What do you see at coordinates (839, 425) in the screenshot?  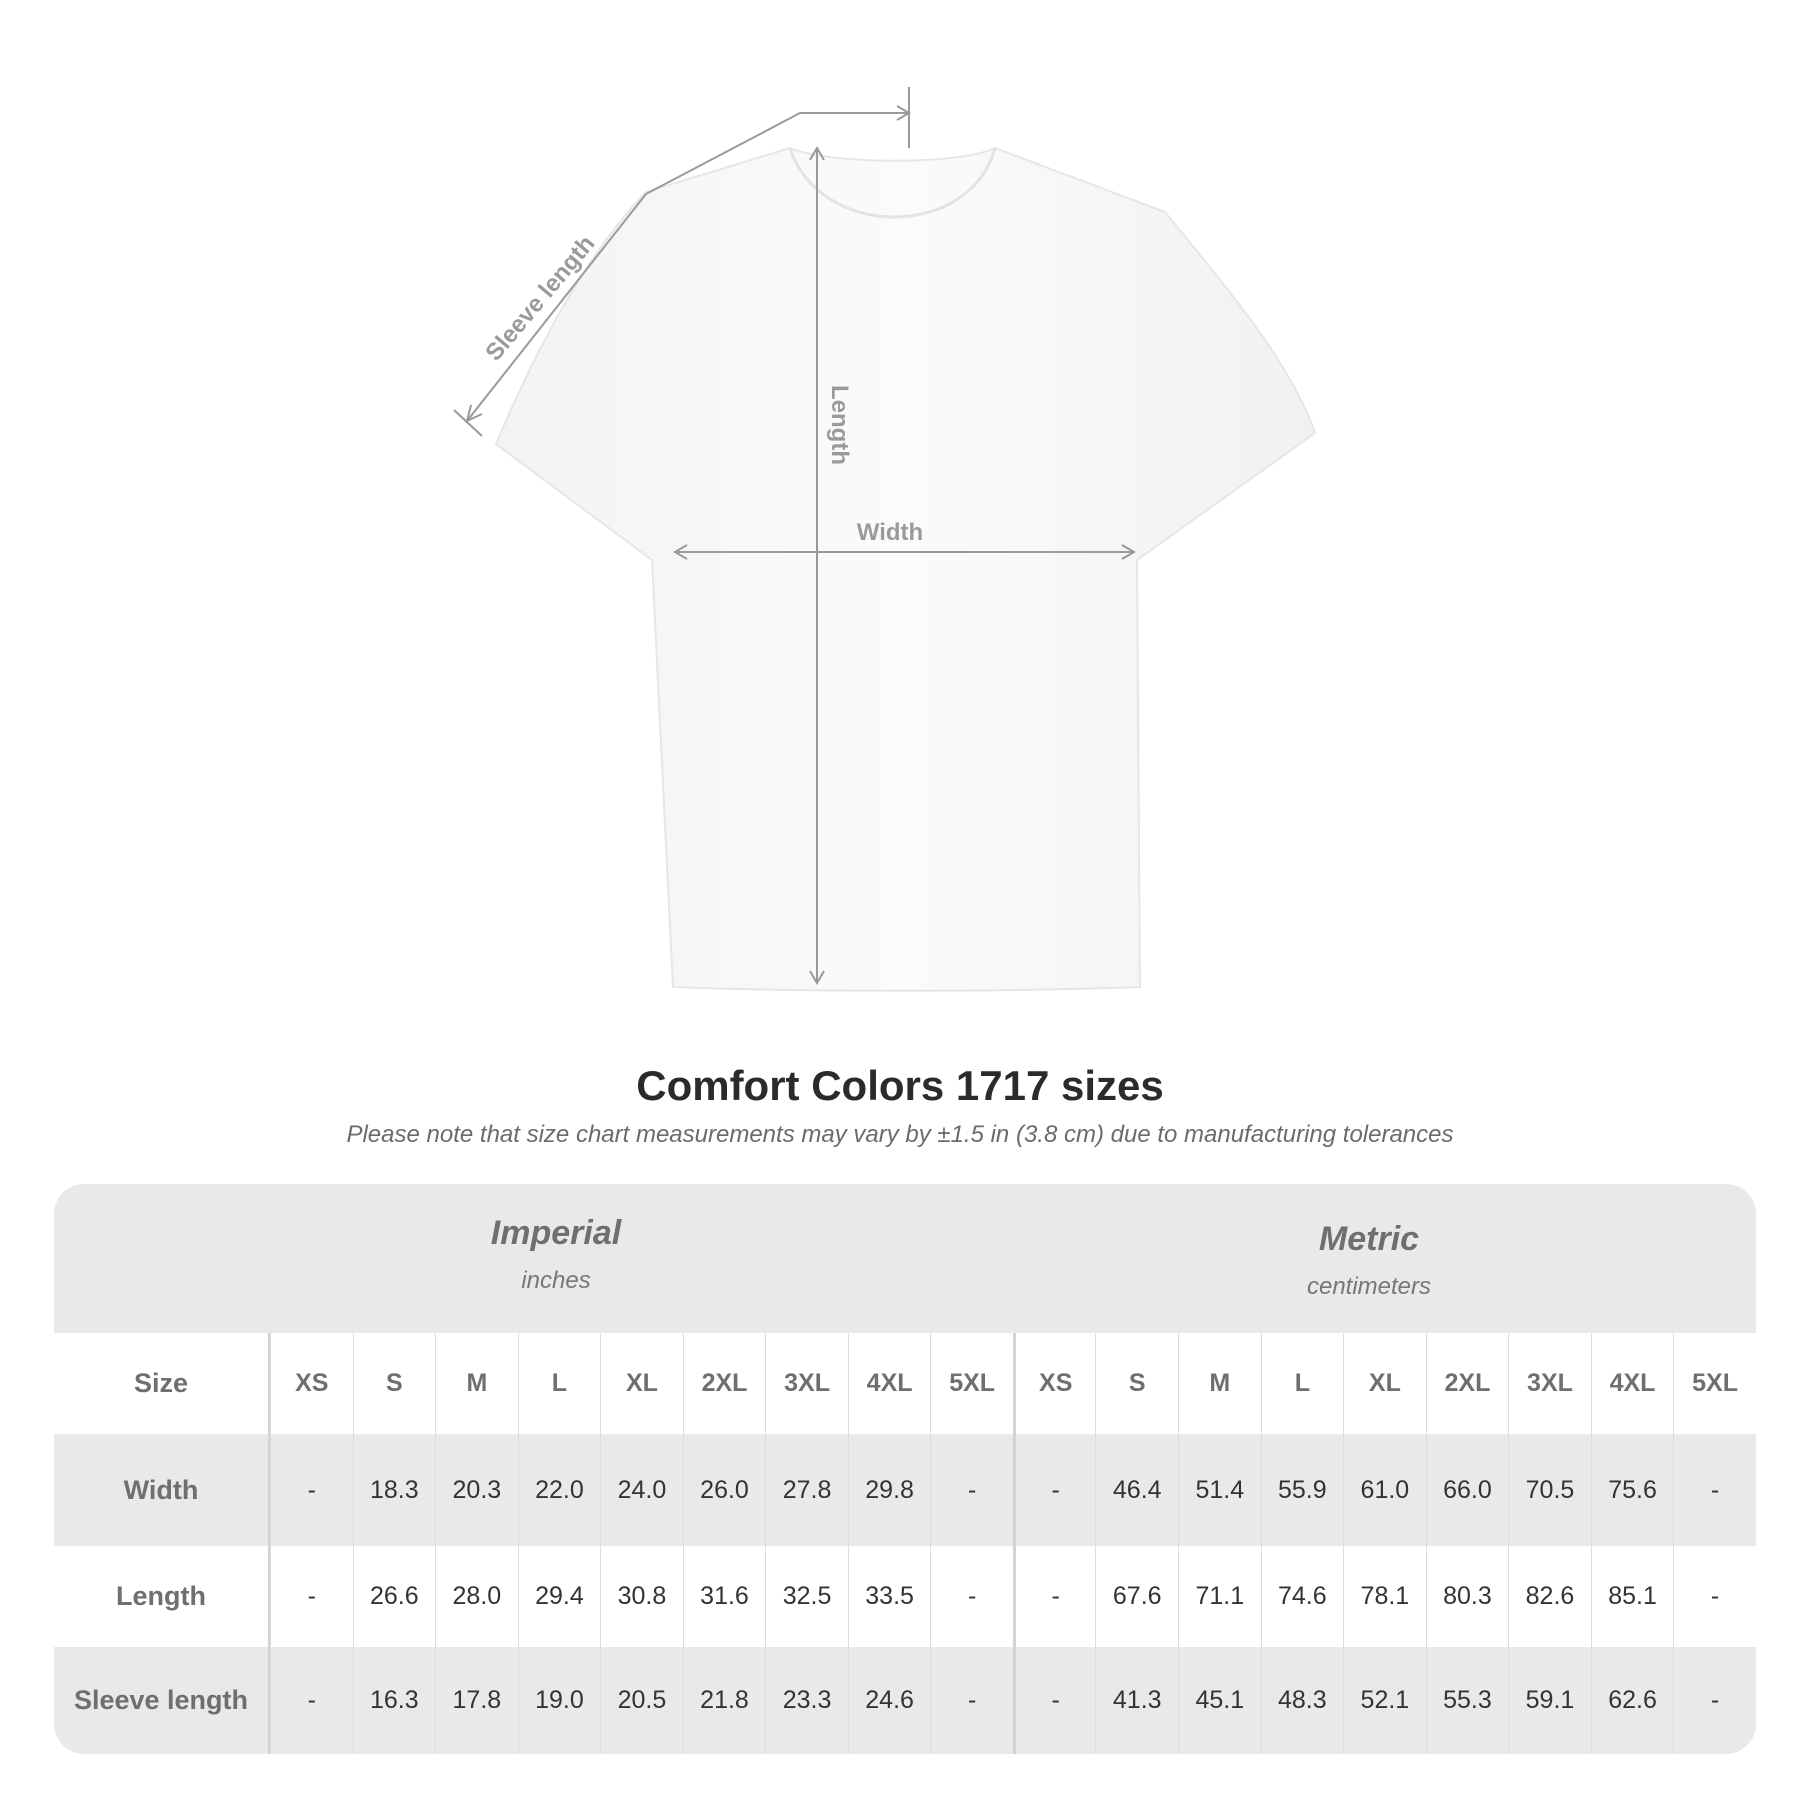 I see `length-label: Length` at bounding box center [839, 425].